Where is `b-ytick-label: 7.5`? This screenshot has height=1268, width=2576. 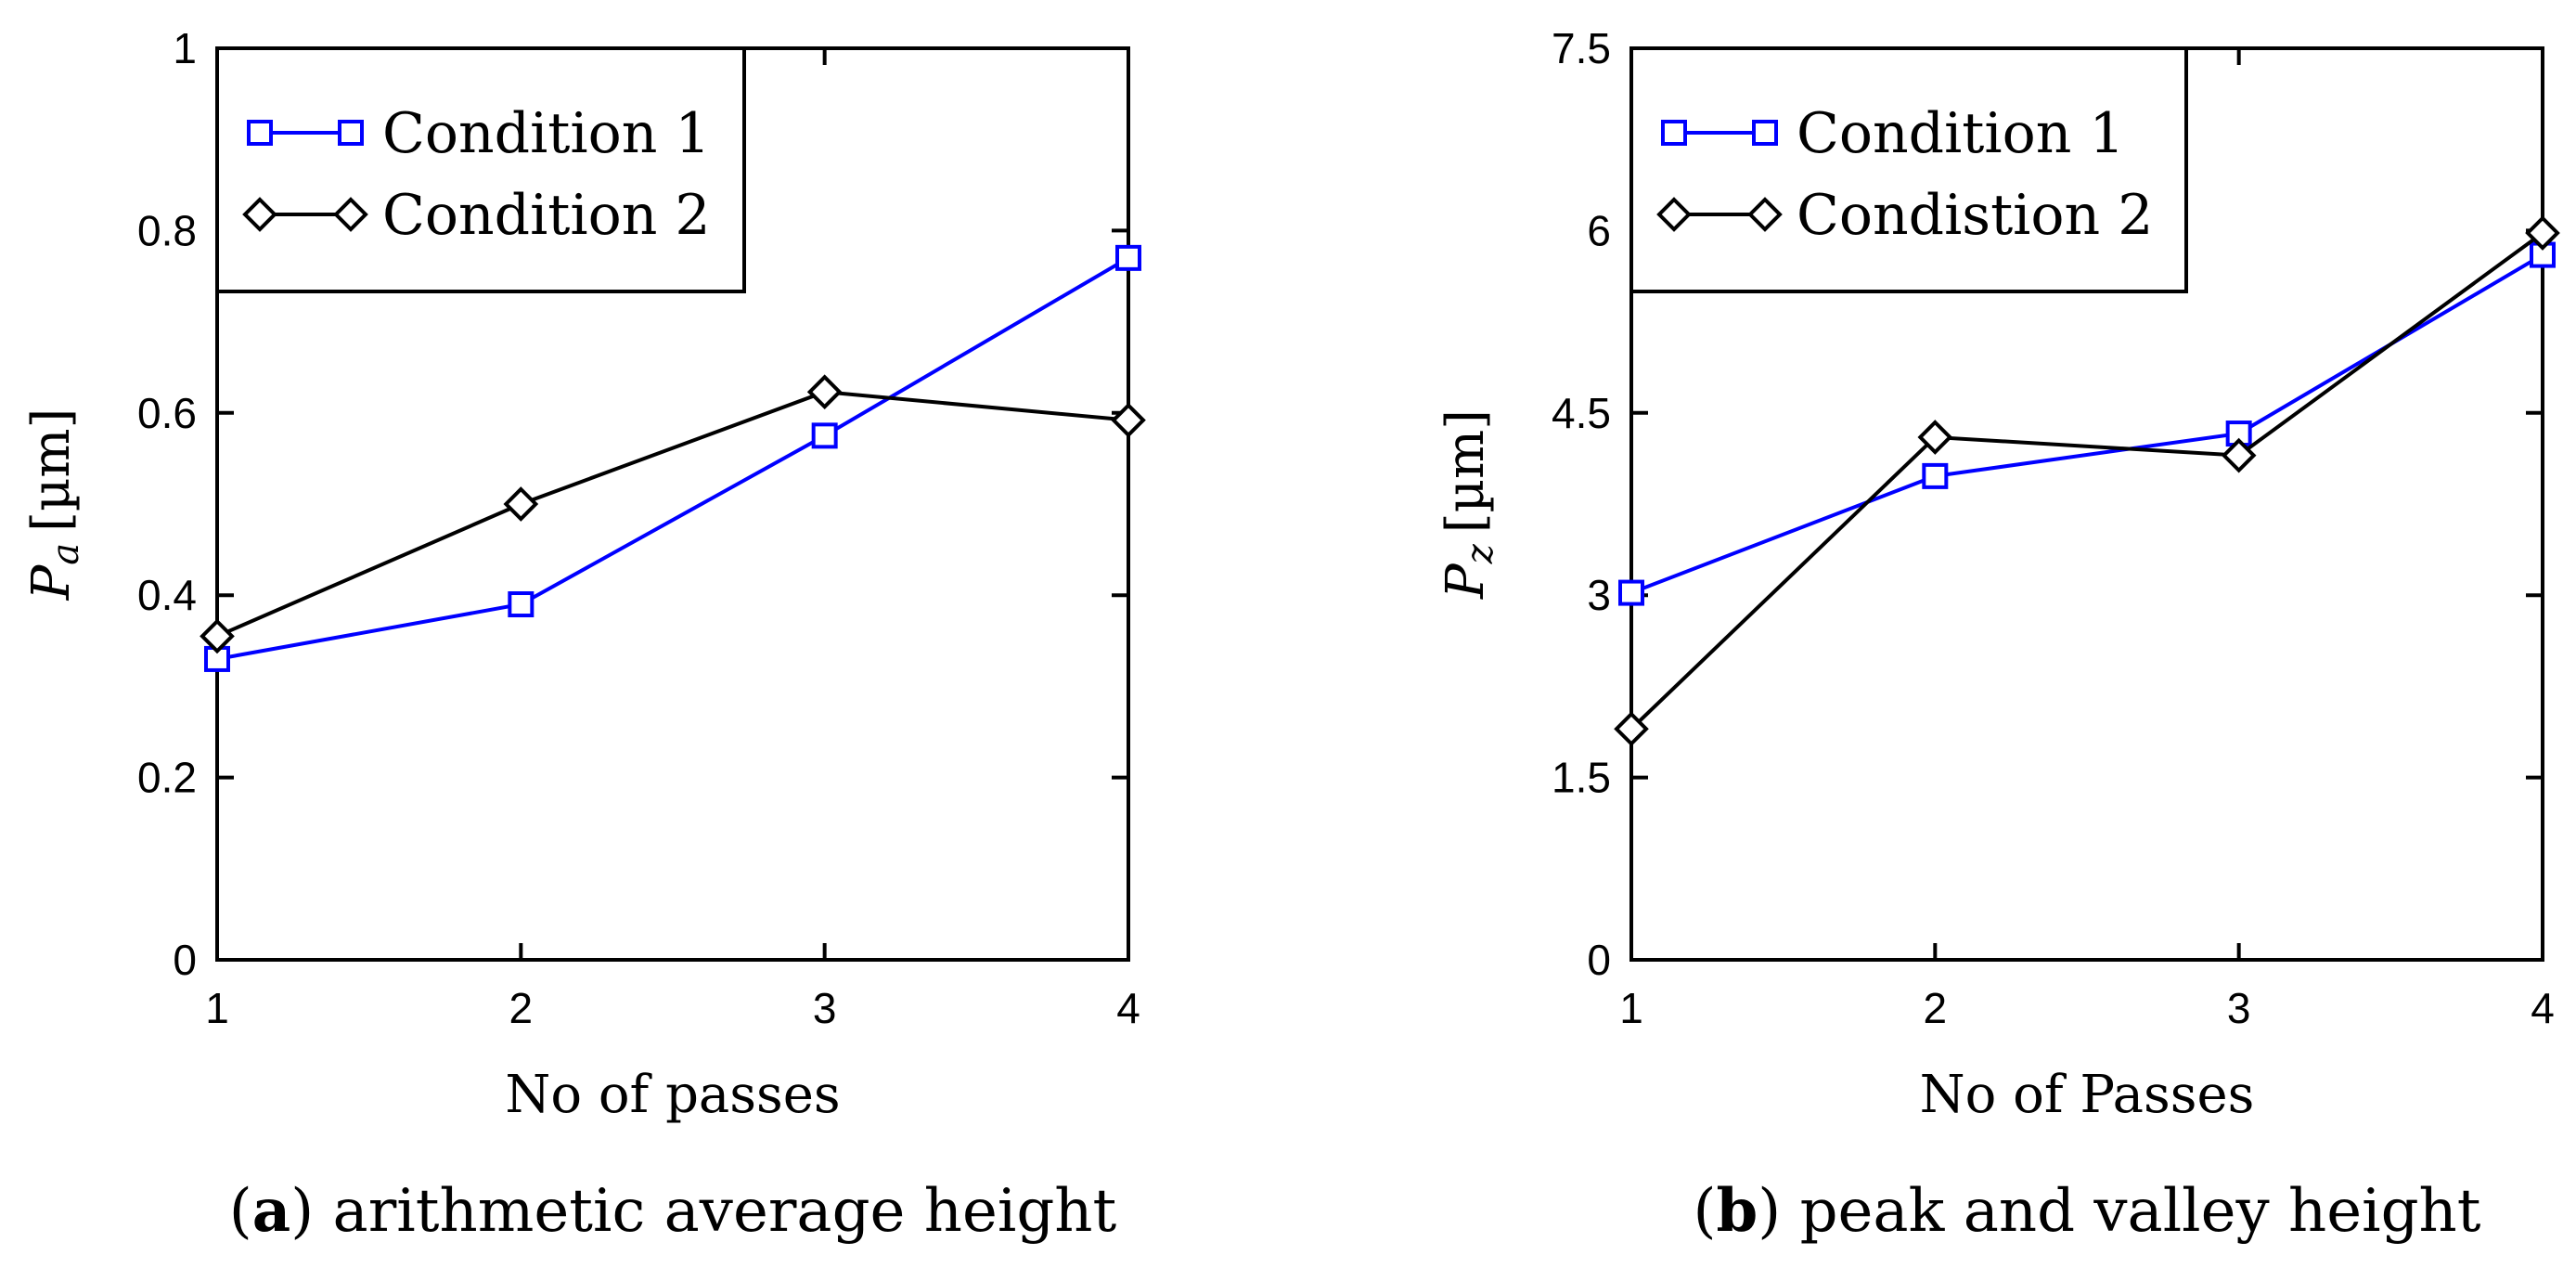 b-ytick-label: 7.5 is located at coordinates (1582, 48).